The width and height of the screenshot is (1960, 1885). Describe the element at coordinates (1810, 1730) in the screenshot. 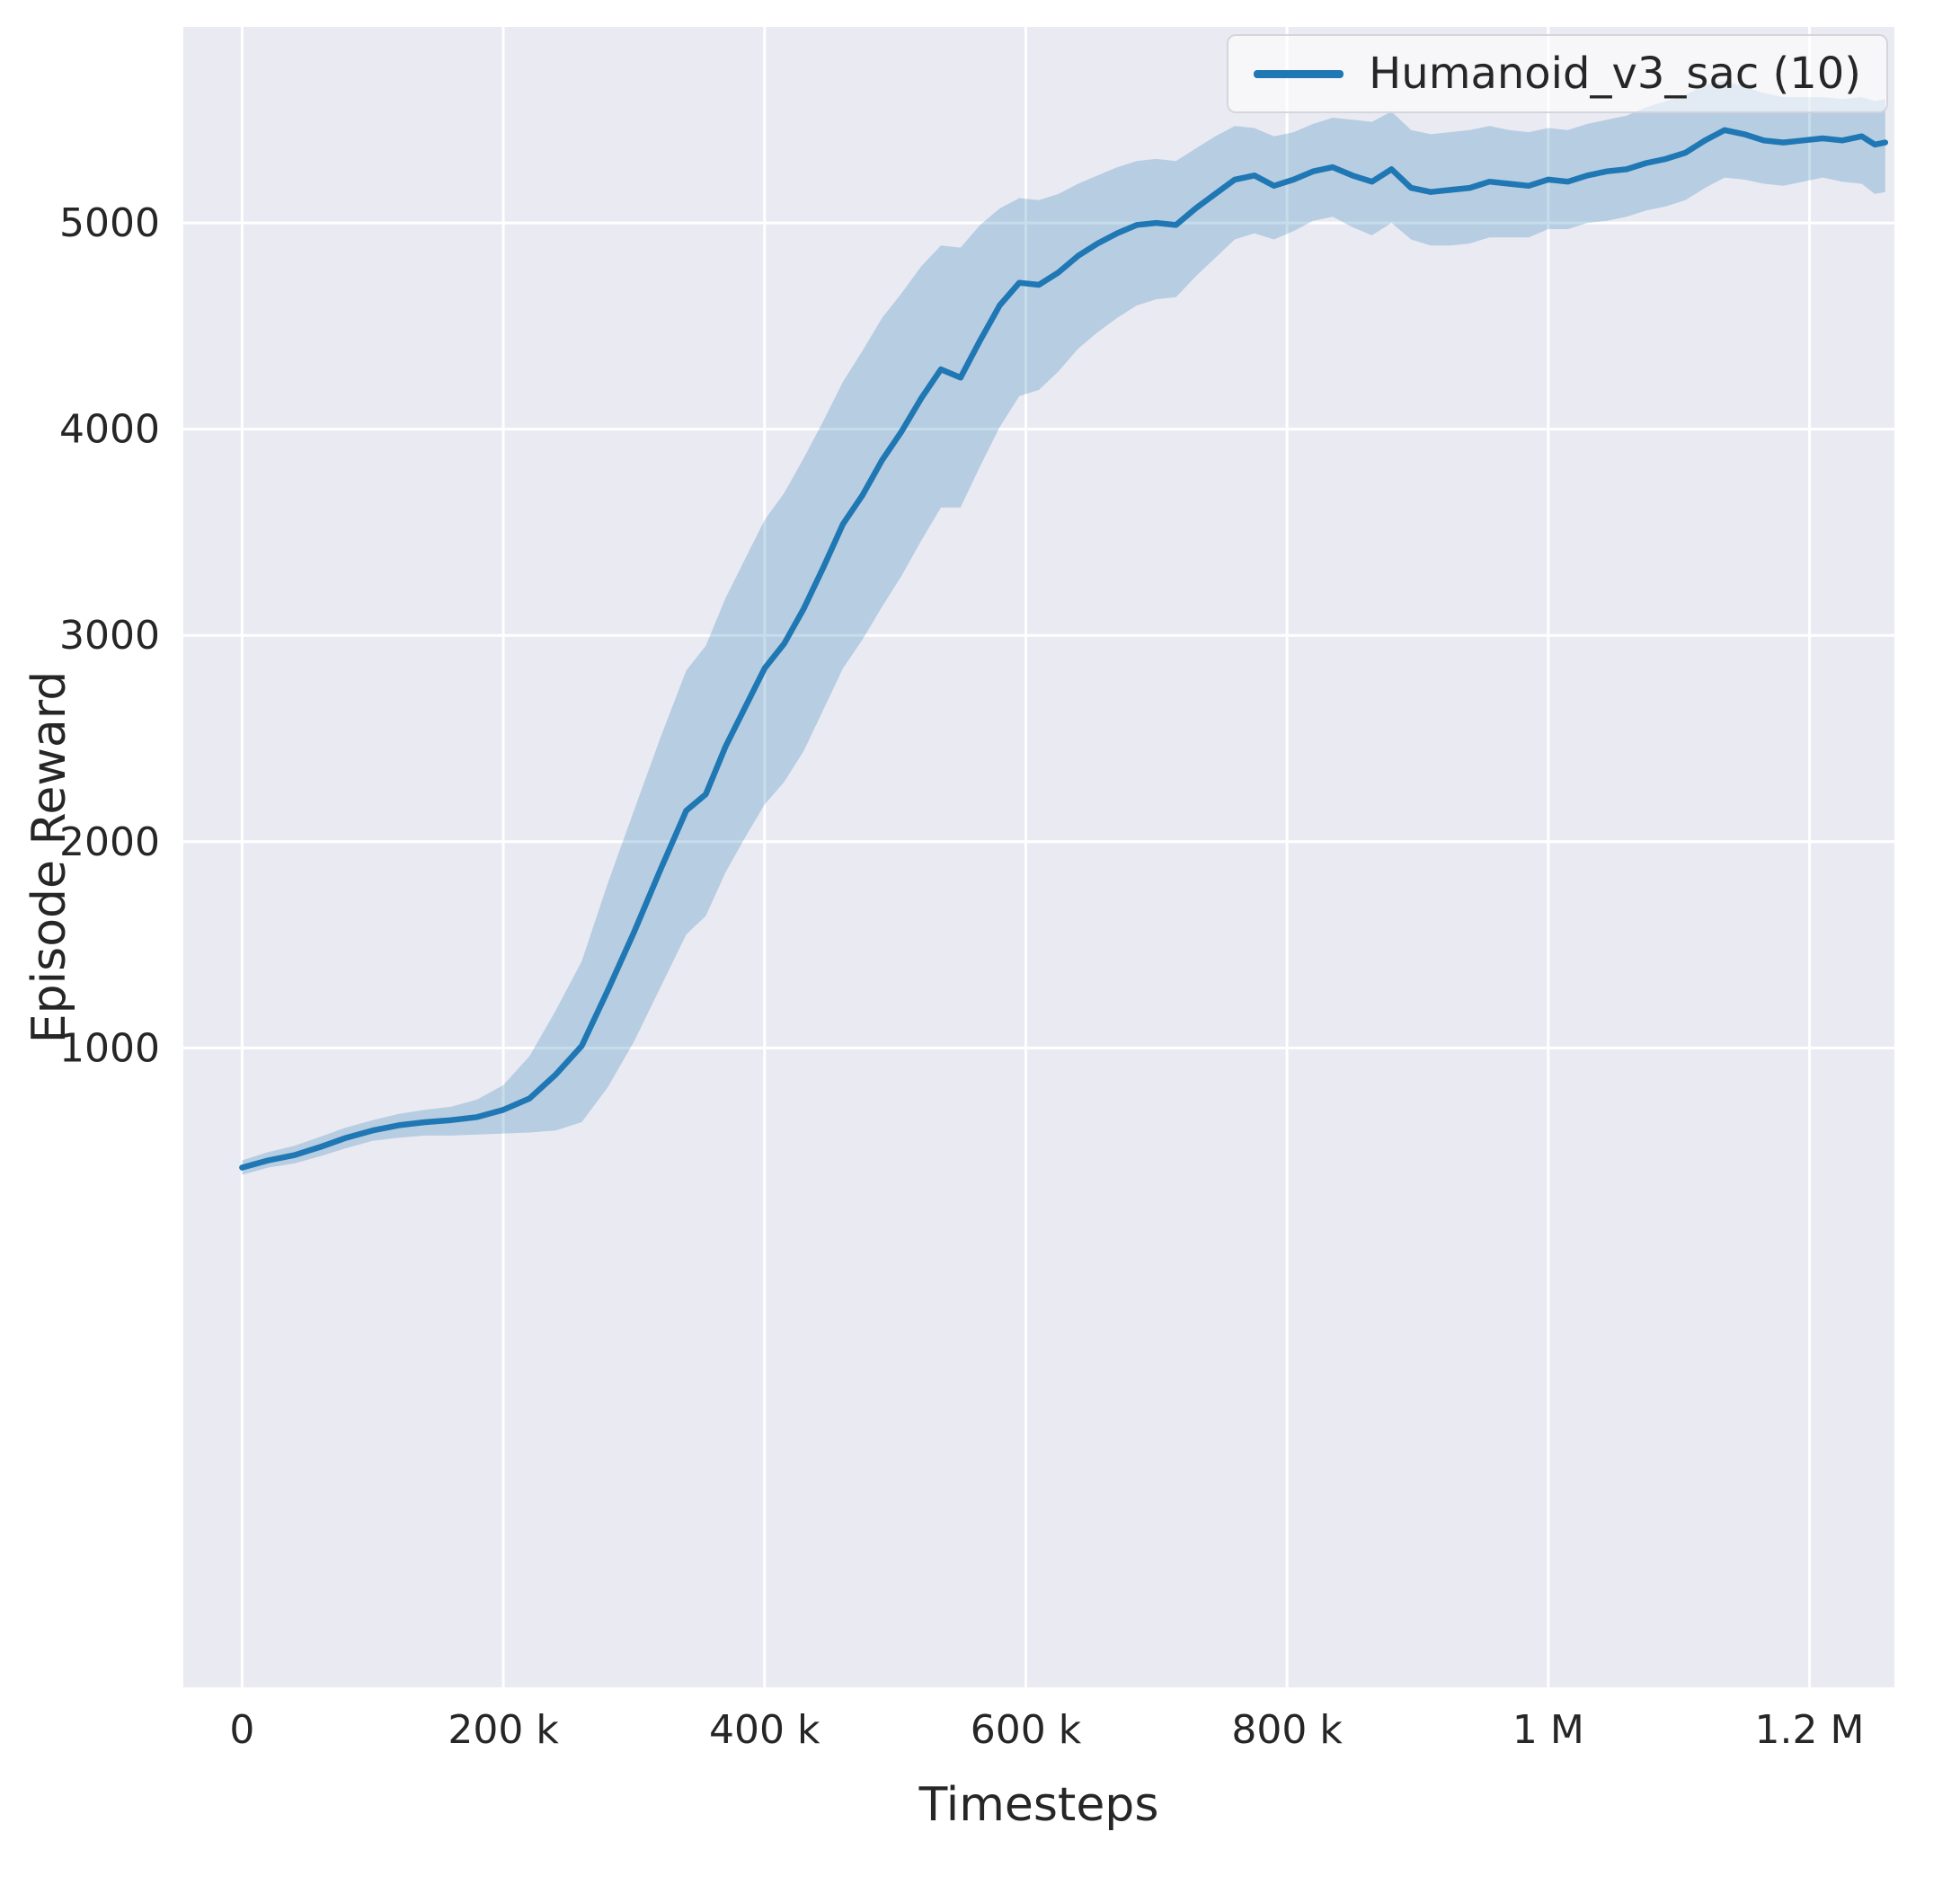

I see `x-tick-label: 1.2 M` at that location.